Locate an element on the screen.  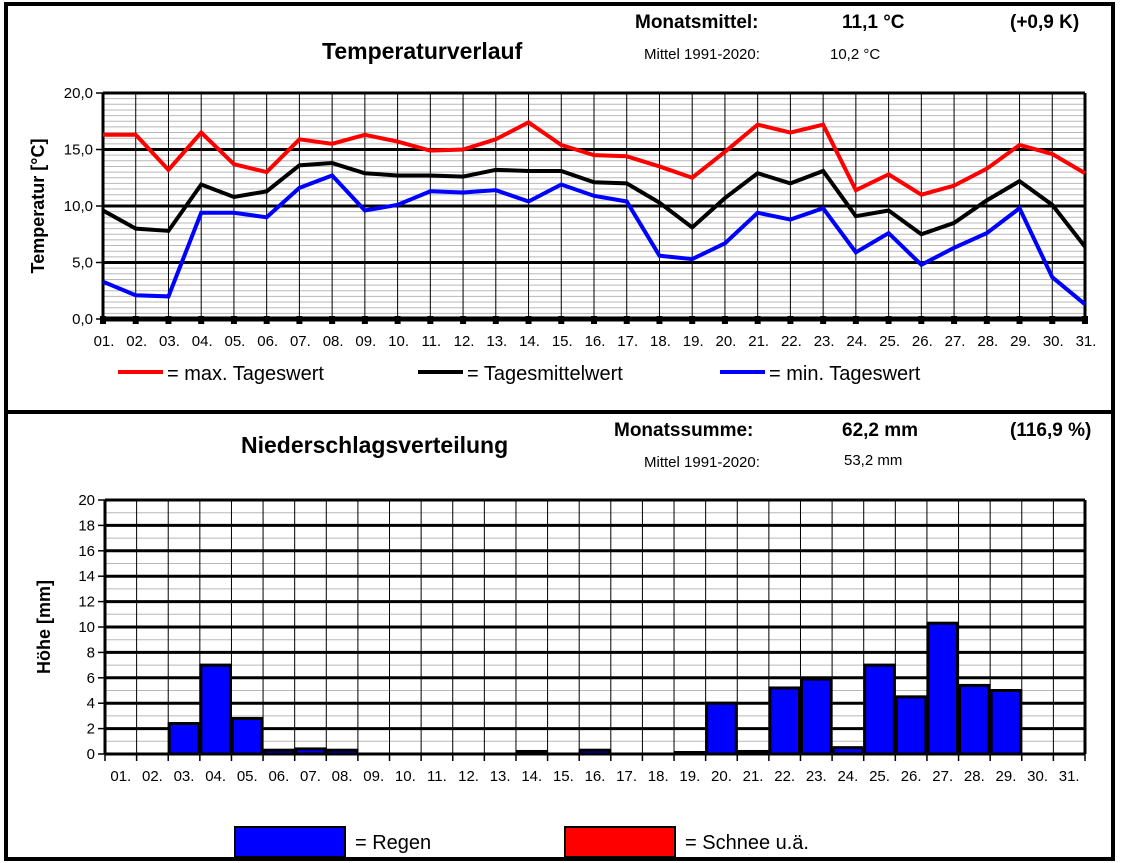
y-tick-label: 2 is located at coordinates (91, 729).